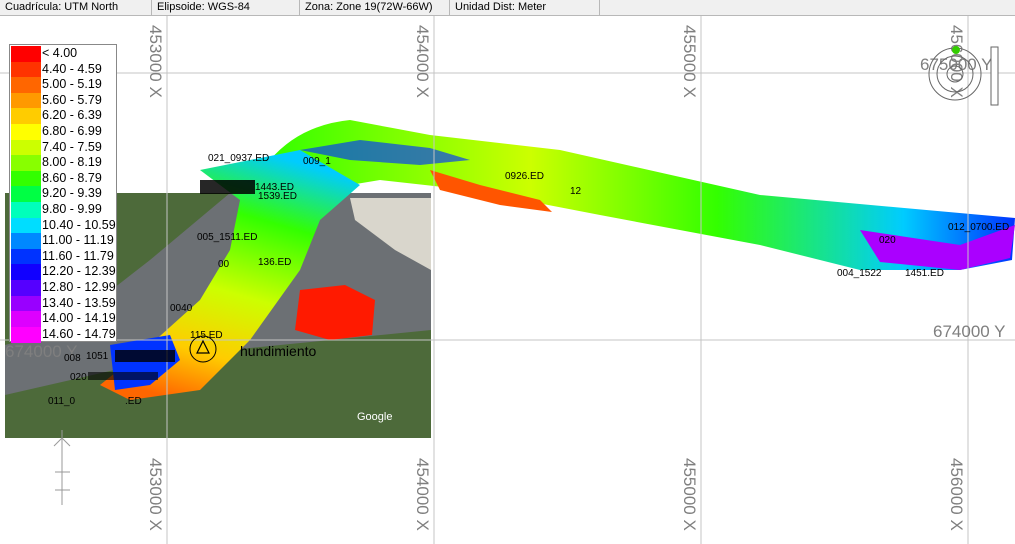 This screenshot has width=1015, height=544. Describe the element at coordinates (72, 193) in the screenshot. I see `legend-label: 9.20 - 9.39` at that location.